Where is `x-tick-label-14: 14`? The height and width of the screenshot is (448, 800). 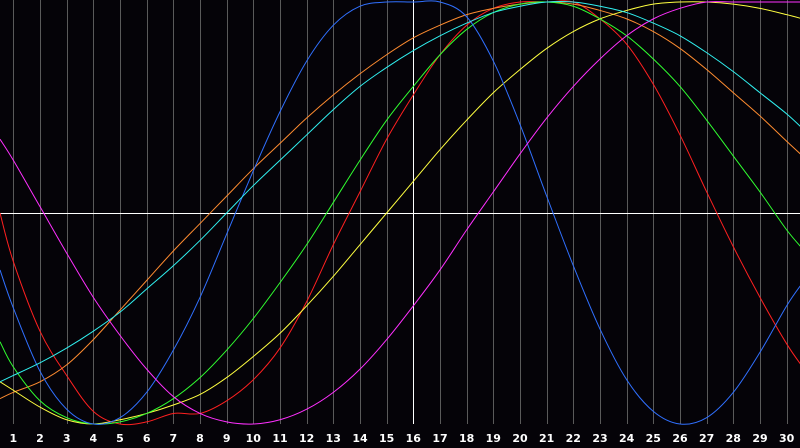 x-tick-label-14: 14 is located at coordinates (360, 438).